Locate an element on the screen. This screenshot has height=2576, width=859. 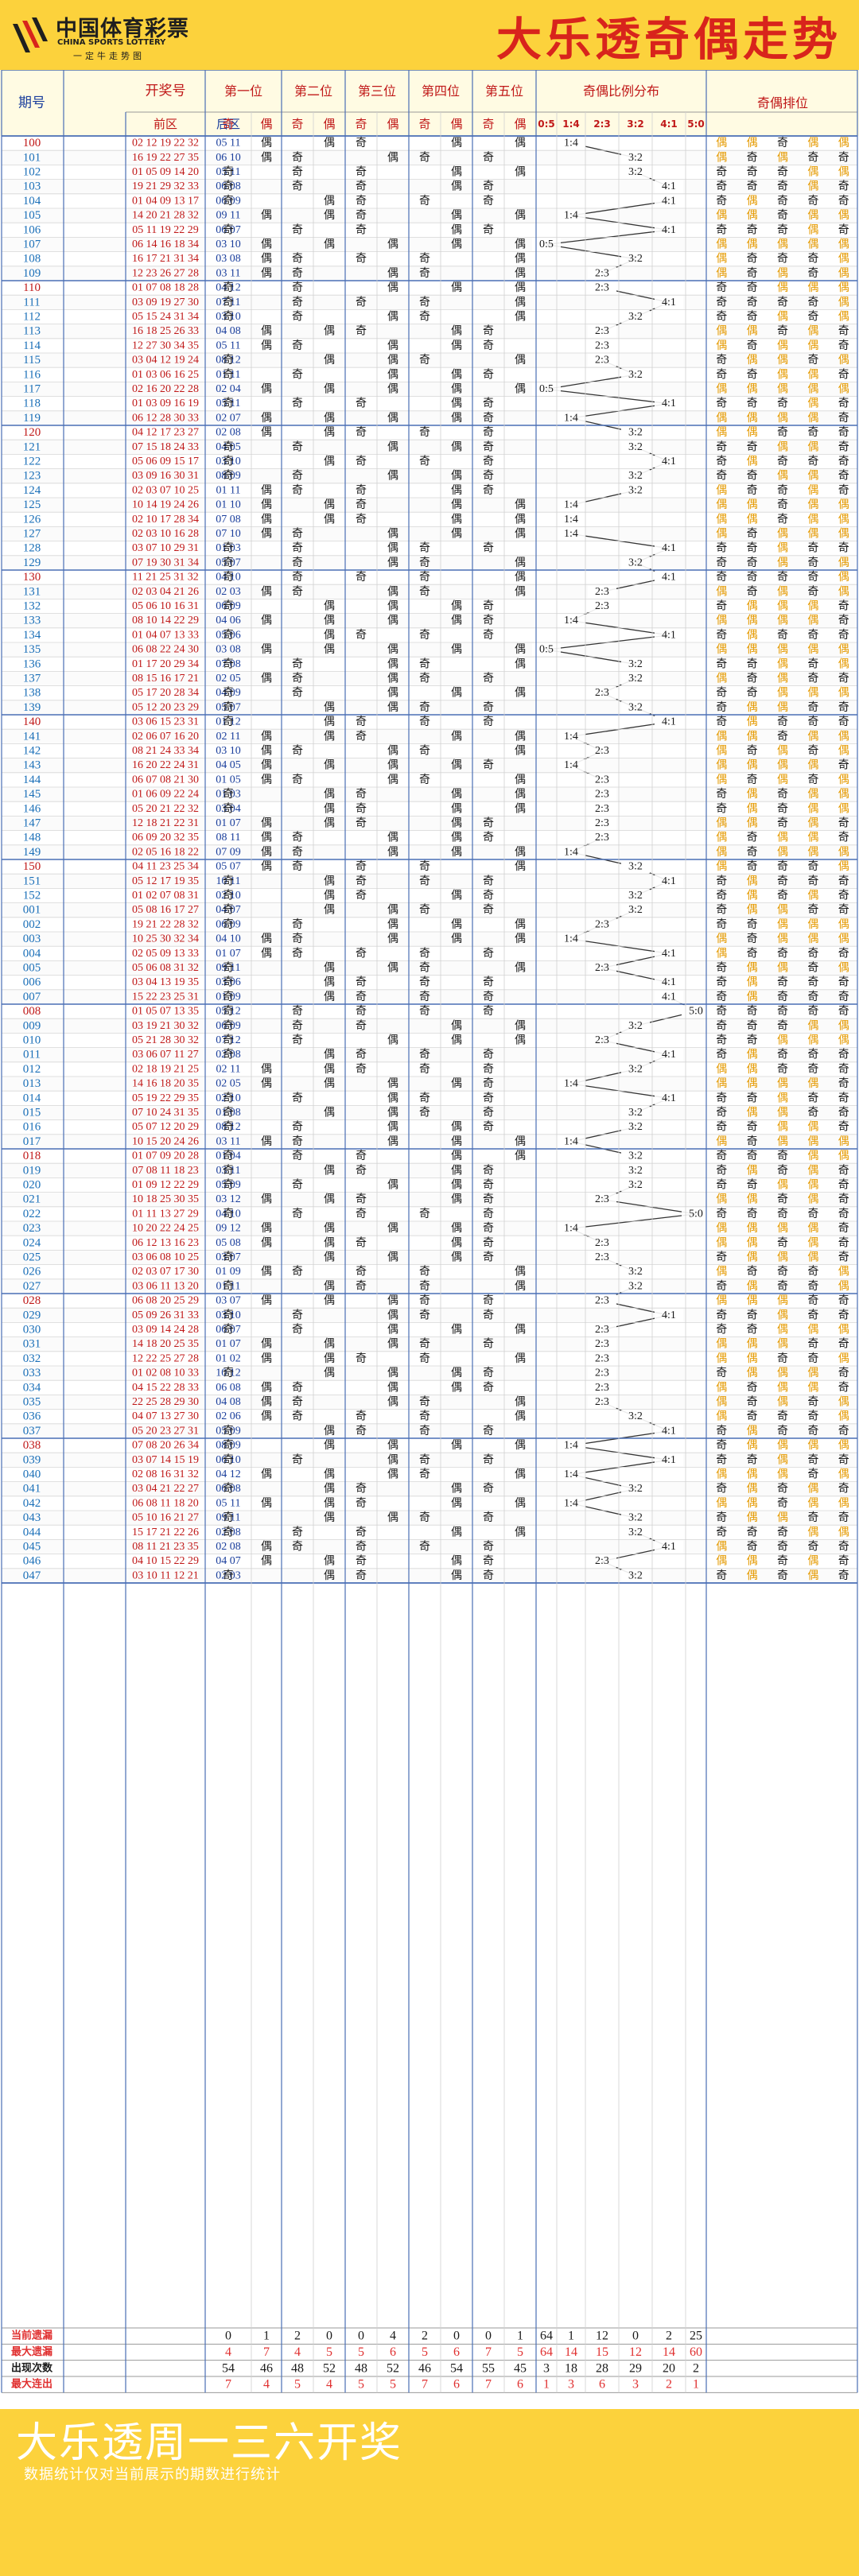
draw-front-numbers: 12 27 30 34 35 is located at coordinates (165, 345).